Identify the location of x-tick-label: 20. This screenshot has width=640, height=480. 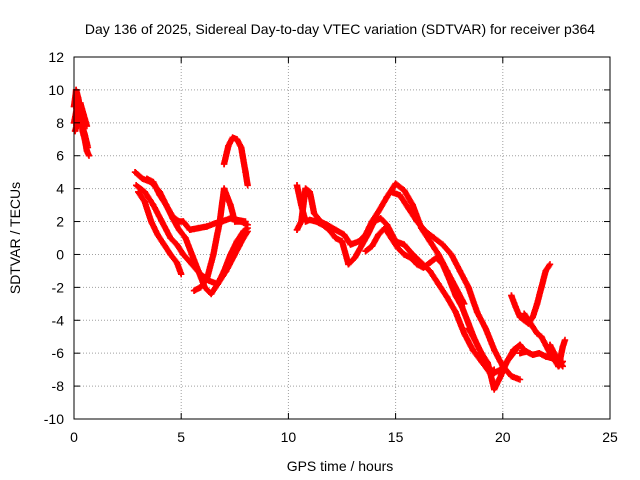
(503, 437).